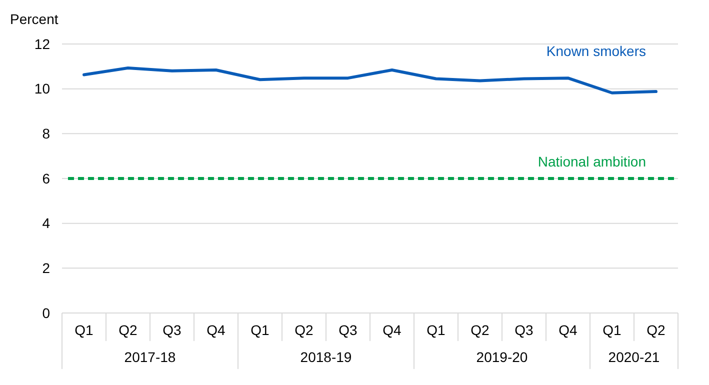 The width and height of the screenshot is (709, 385). I want to click on ref-line-label: National ambition, so click(592, 162).